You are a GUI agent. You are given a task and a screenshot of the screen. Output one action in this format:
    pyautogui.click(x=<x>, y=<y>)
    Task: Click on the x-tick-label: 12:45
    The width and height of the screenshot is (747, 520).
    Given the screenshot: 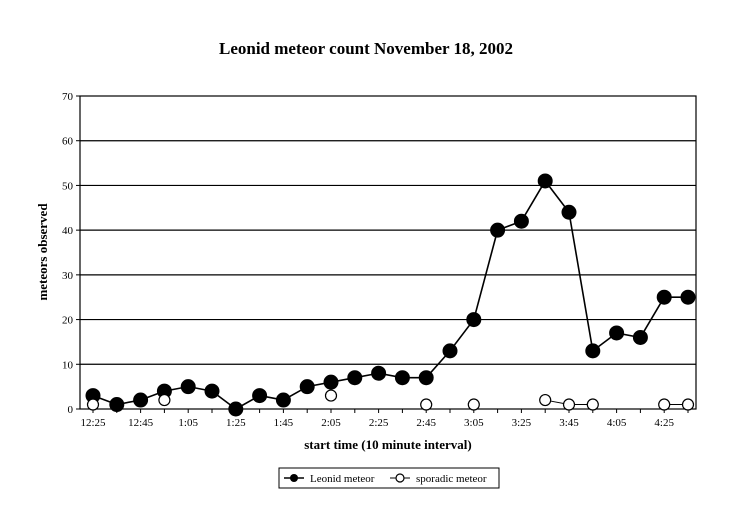 What is the action you would take?
    pyautogui.click(x=141, y=423)
    